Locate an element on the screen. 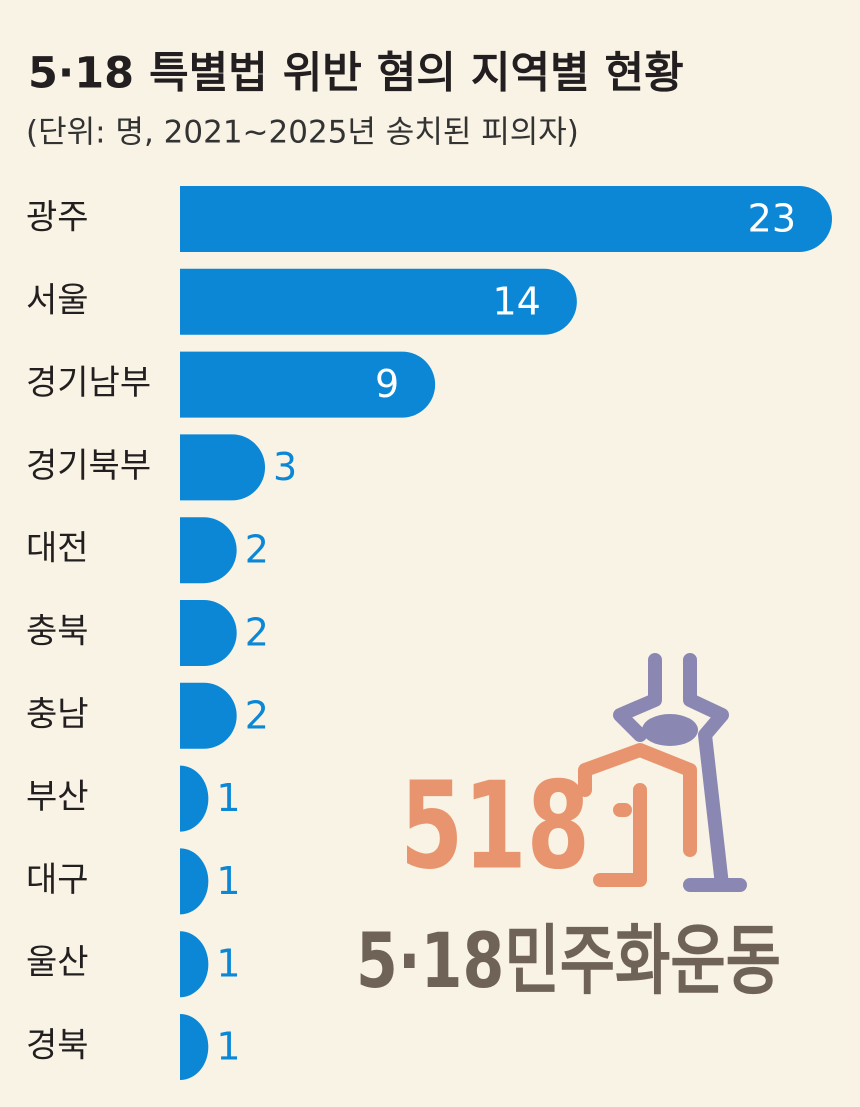 The width and height of the screenshot is (860, 1107). chart-subtitle: (단위: 명, 2021~2025년 송치된 피의자) is located at coordinates (302, 133).